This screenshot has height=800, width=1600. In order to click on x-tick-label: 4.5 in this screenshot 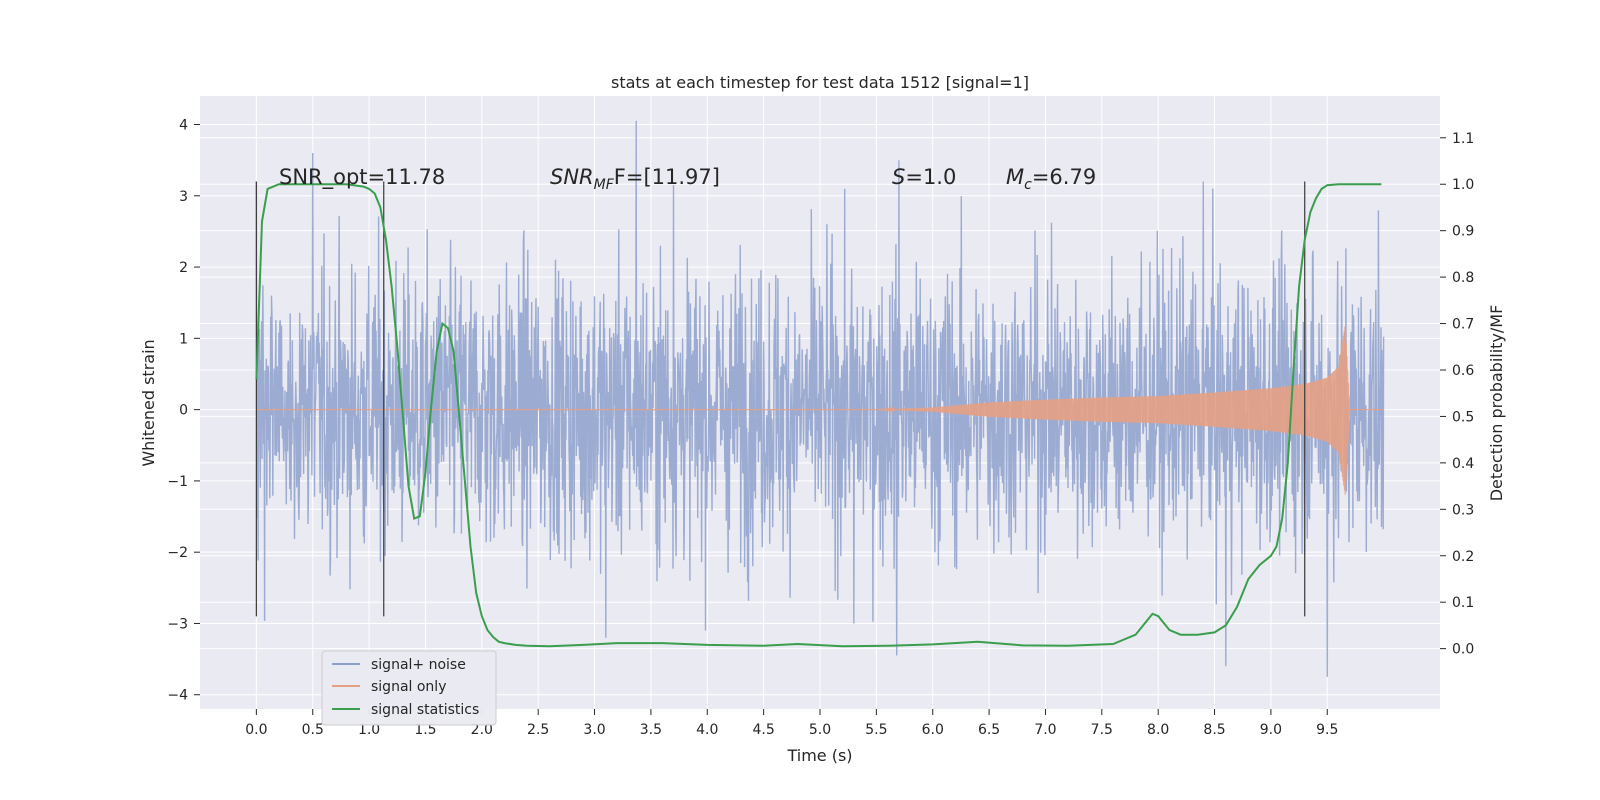, I will do `click(764, 730)`.